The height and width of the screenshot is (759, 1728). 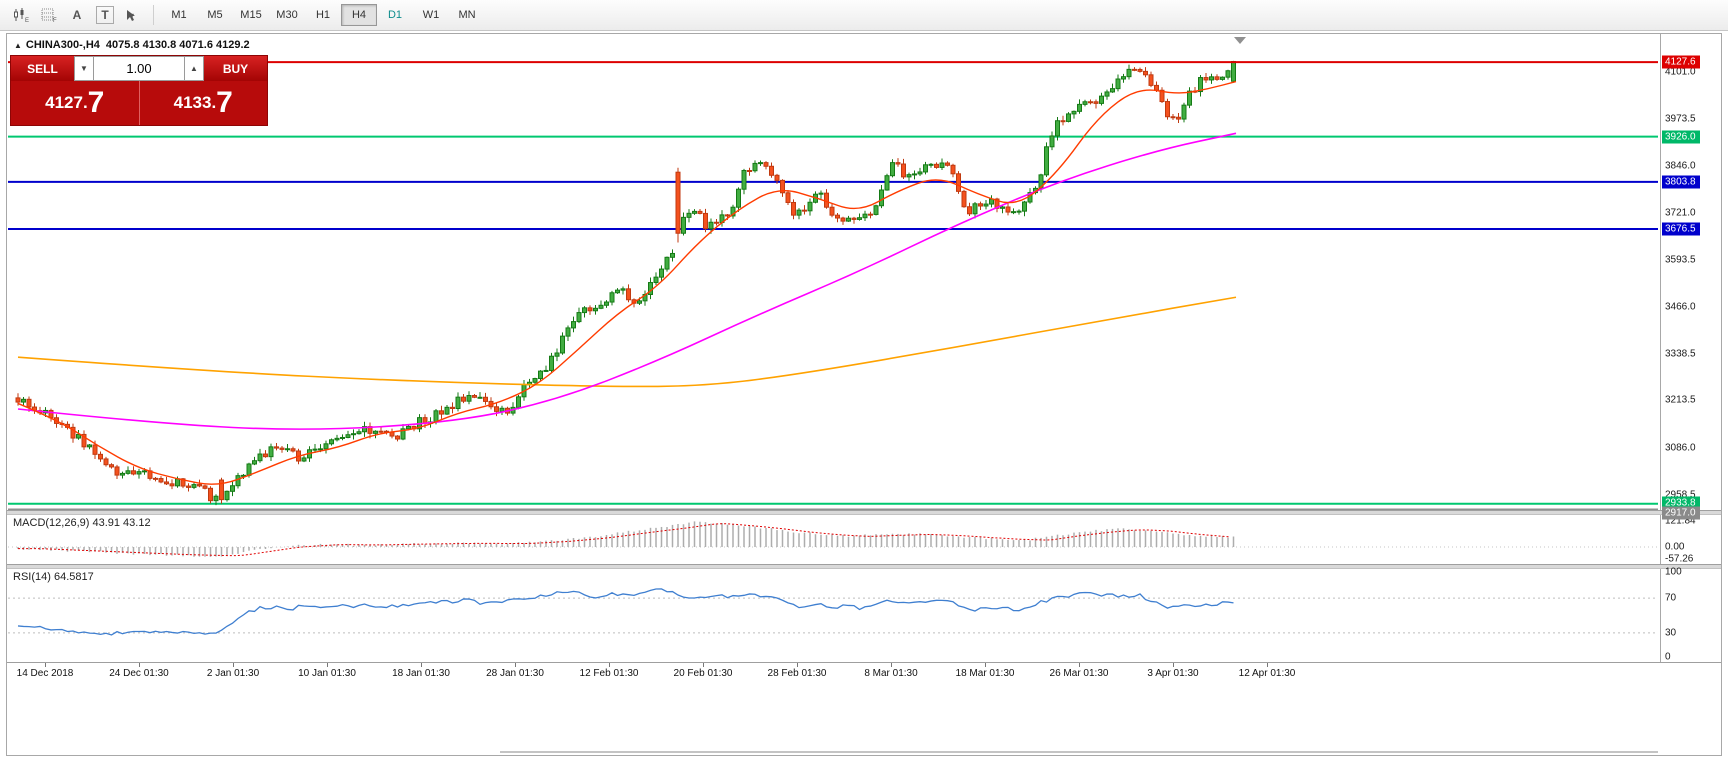 What do you see at coordinates (45, 673) in the screenshot?
I see `time-axis-label: 14 Dec 2018` at bounding box center [45, 673].